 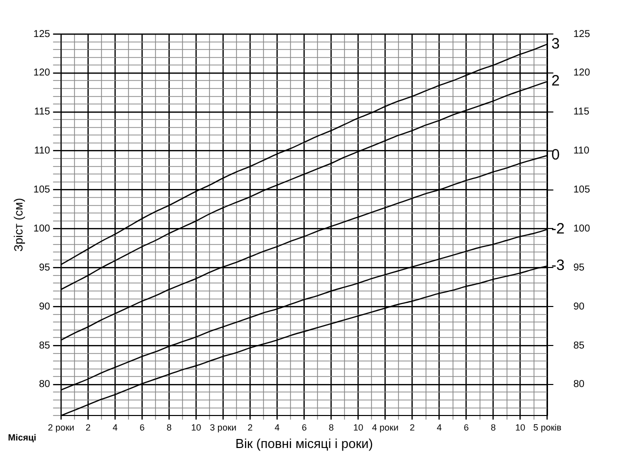 What do you see at coordinates (44, 306) in the screenshot?
I see `y-tick-label: 90` at bounding box center [44, 306].